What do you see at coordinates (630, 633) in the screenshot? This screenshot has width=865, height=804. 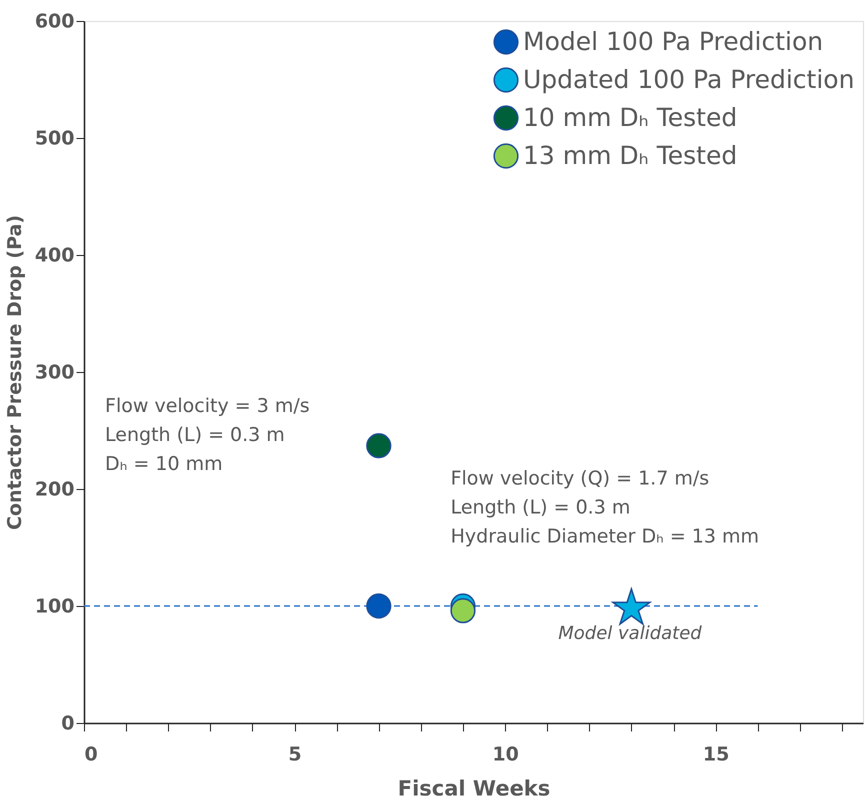 I see `annotation: Model validated` at bounding box center [630, 633].